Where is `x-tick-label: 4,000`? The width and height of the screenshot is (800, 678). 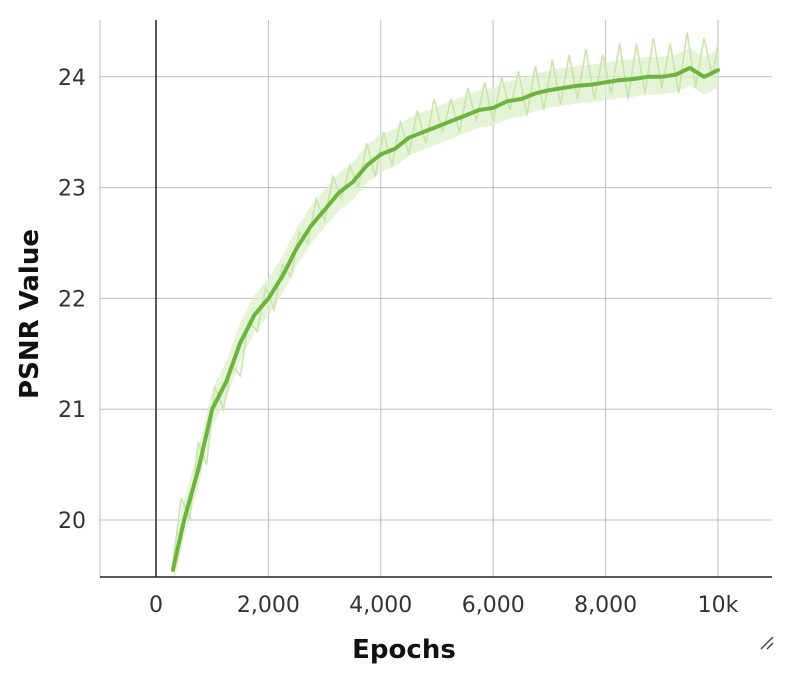
x-tick-label: 4,000 is located at coordinates (380, 605).